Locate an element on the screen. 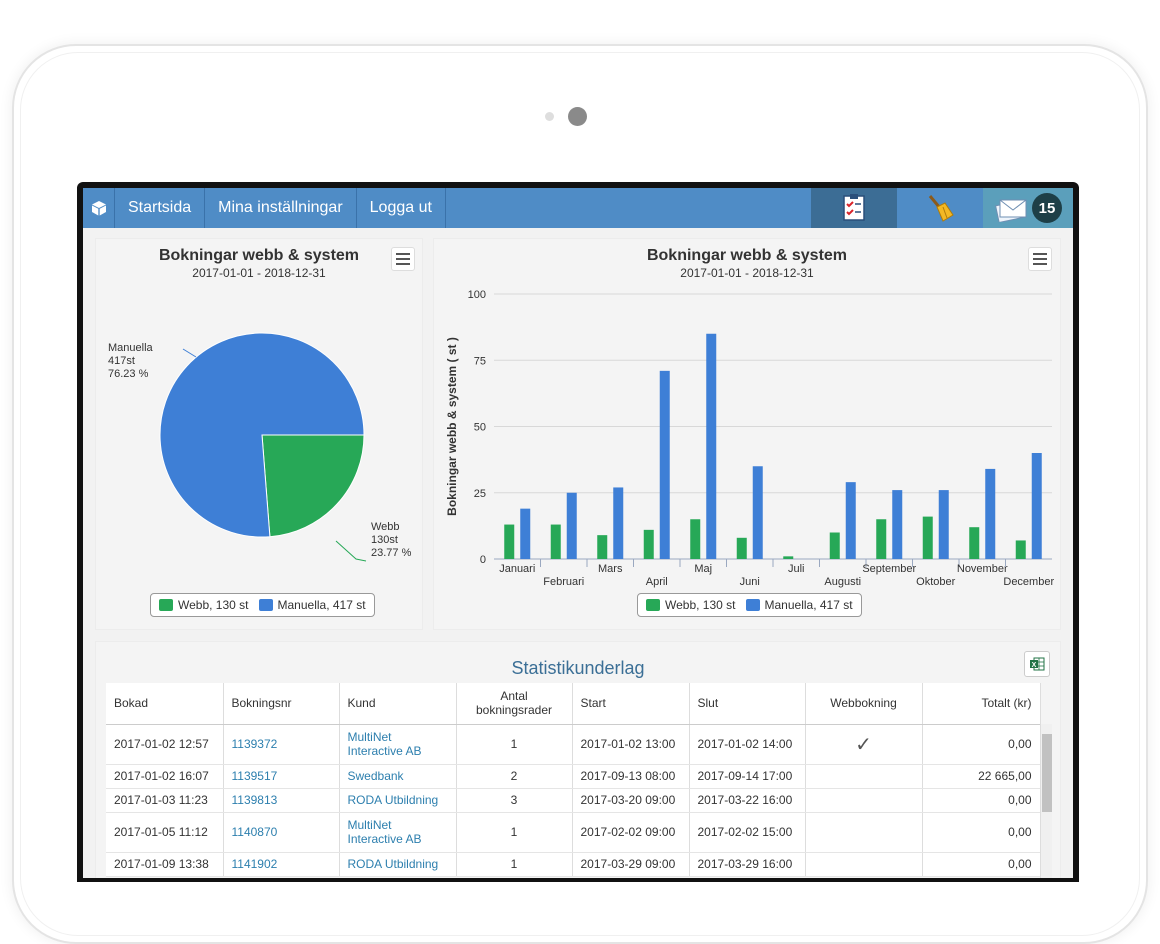  y-tick-label: 50 is located at coordinates (480, 428).